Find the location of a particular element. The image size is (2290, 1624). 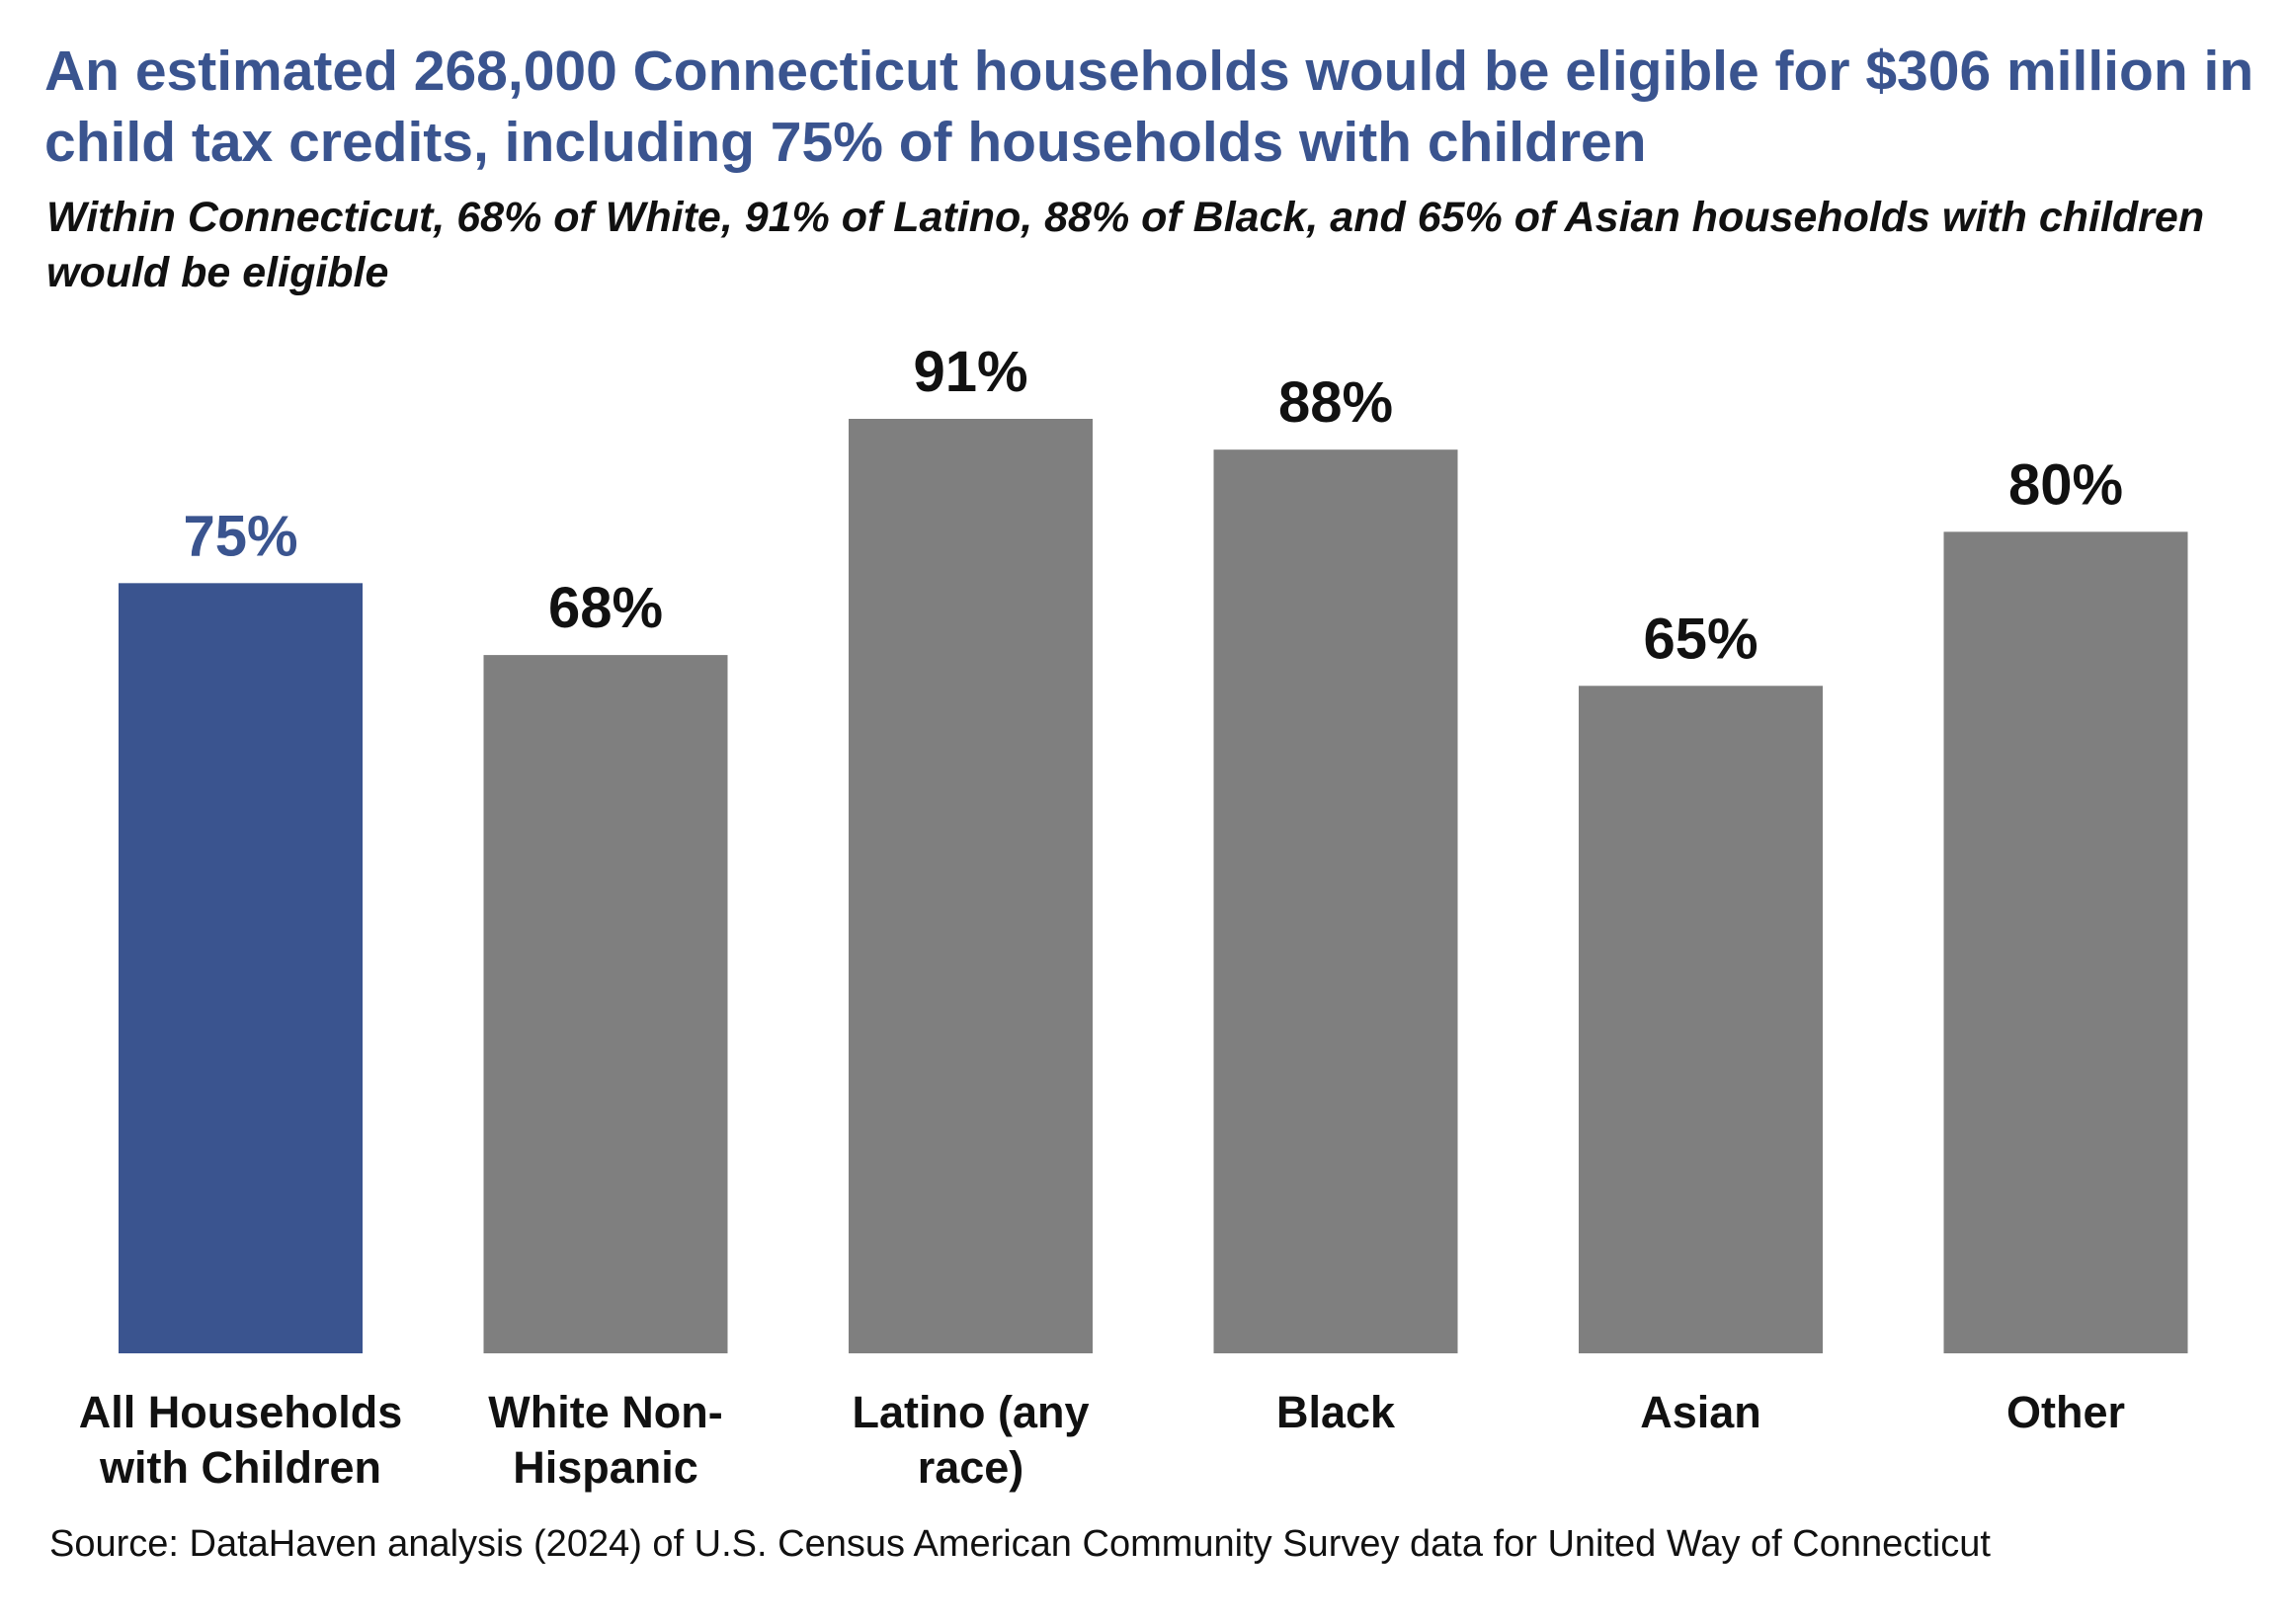

x-tick-label: Other is located at coordinates (2065, 1412).